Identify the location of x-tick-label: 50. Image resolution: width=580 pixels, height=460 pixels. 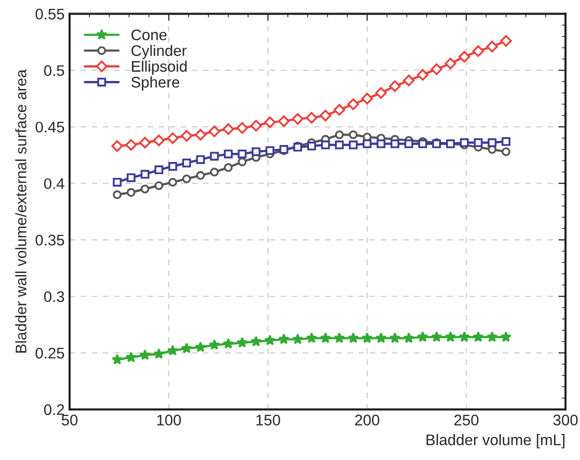
(70, 420).